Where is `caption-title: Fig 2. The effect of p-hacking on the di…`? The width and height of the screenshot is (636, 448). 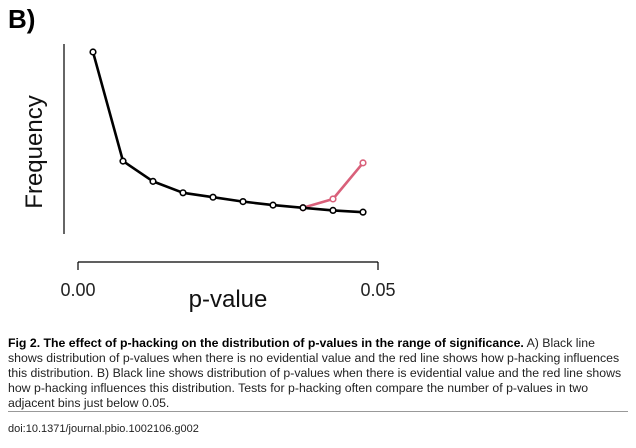
caption-title: Fig 2. The effect of p-hacking on the di… is located at coordinates (266, 343).